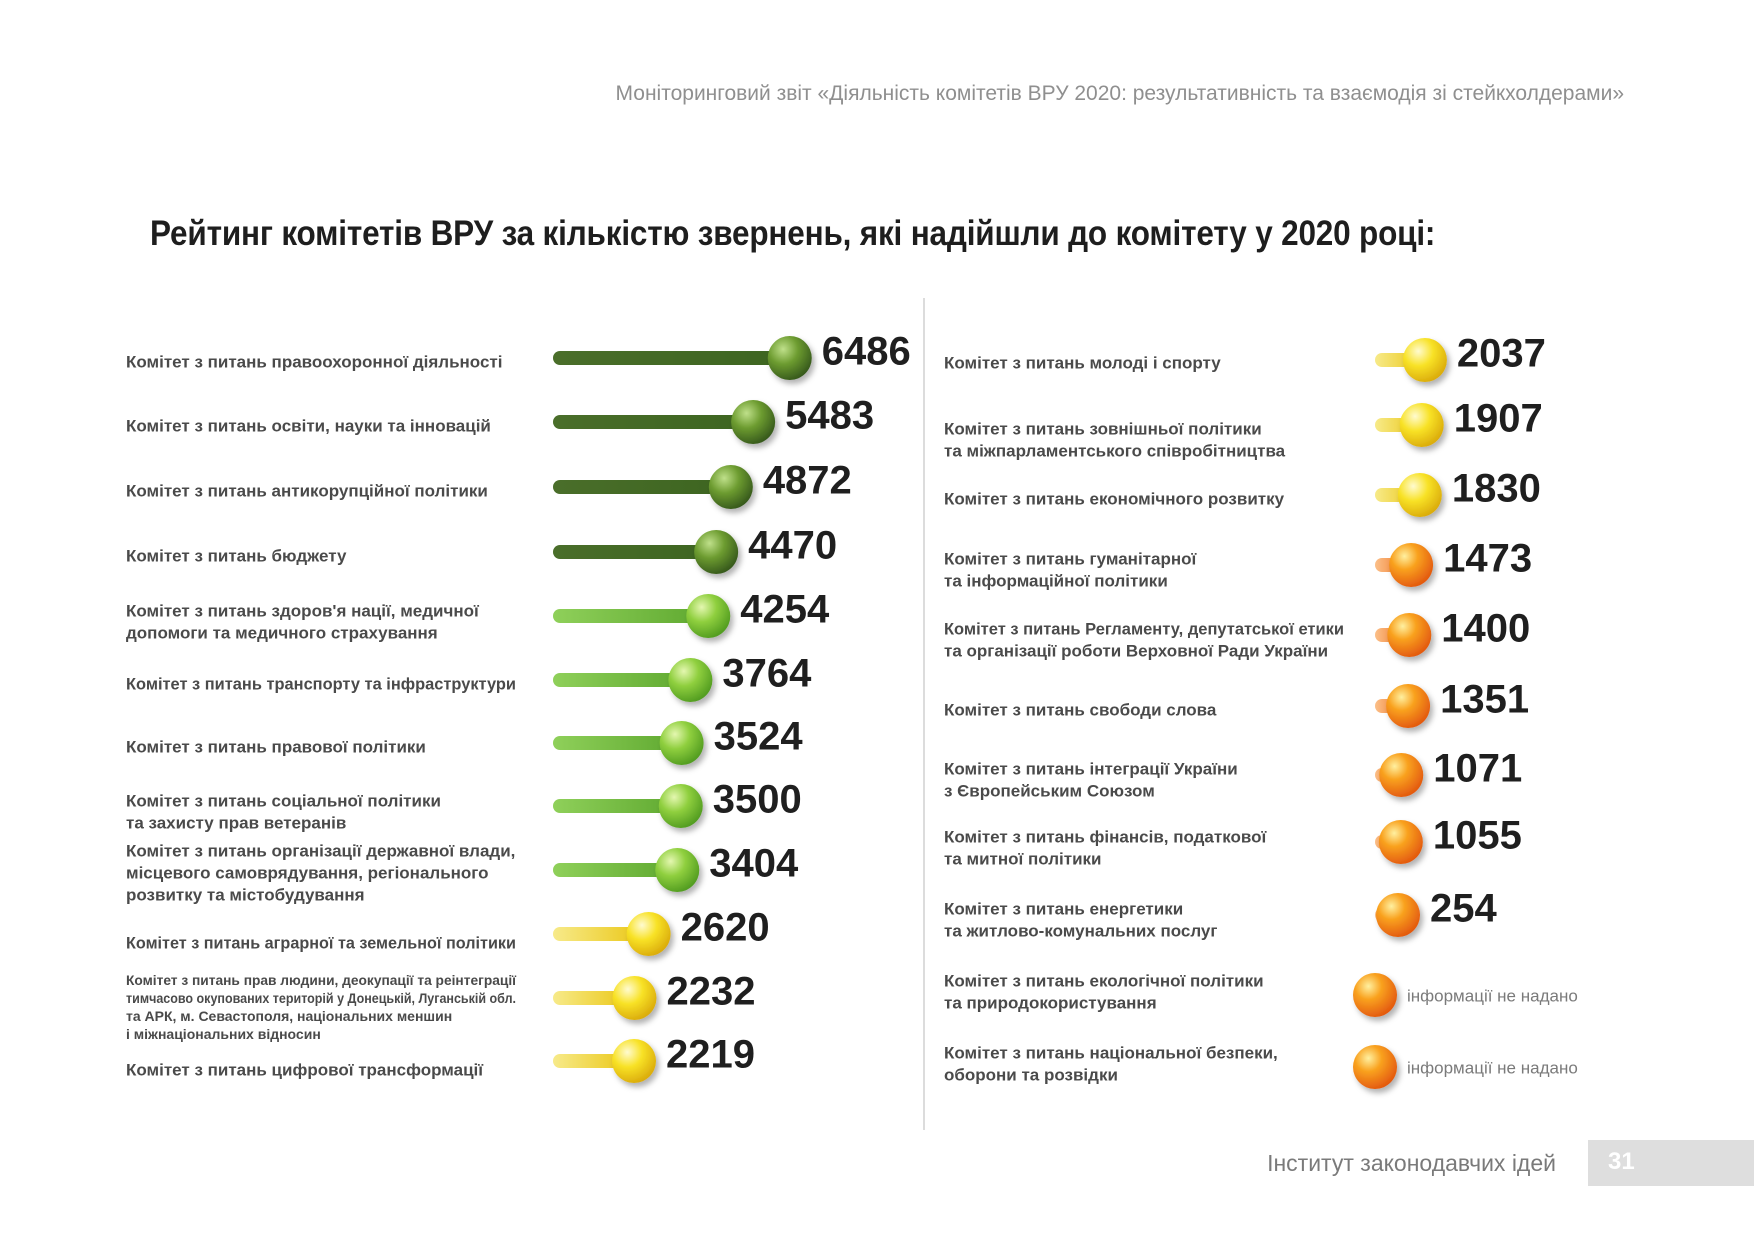  What do you see at coordinates (1105, 837) in the screenshot?
I see `category-label: Комітет з питань фінансів, податкової` at bounding box center [1105, 837].